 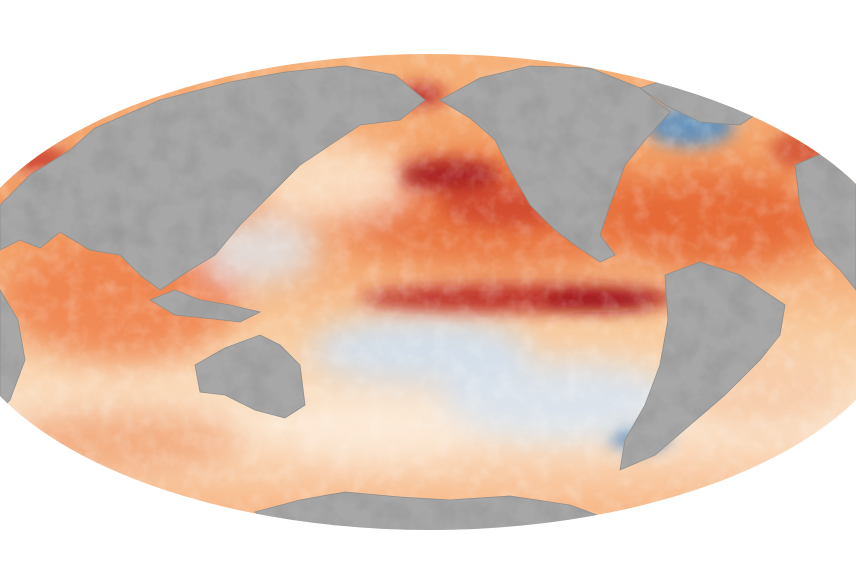 I want to click on australia, so click(x=250, y=376).